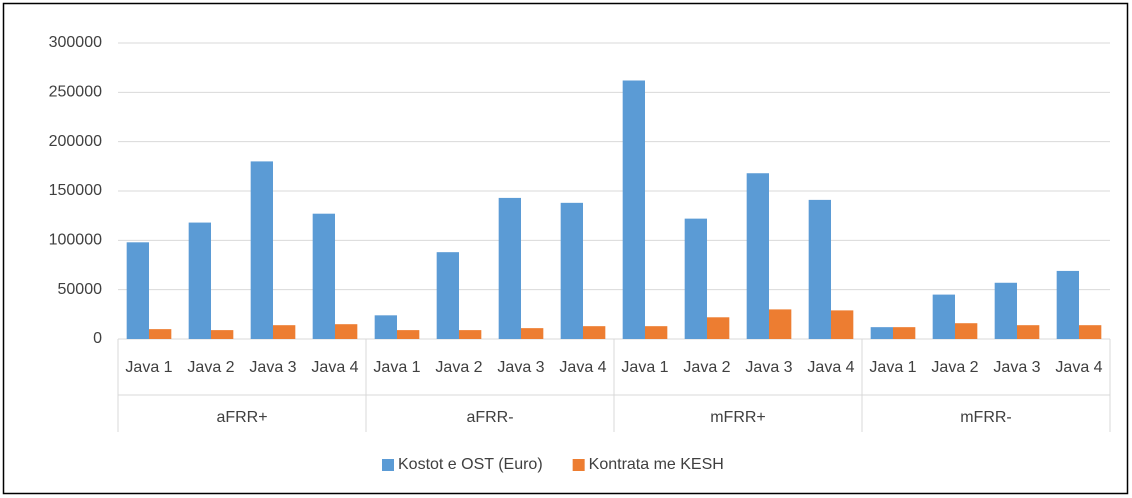  Describe the element at coordinates (75, 190) in the screenshot. I see `y-tick-label: 150000` at that location.